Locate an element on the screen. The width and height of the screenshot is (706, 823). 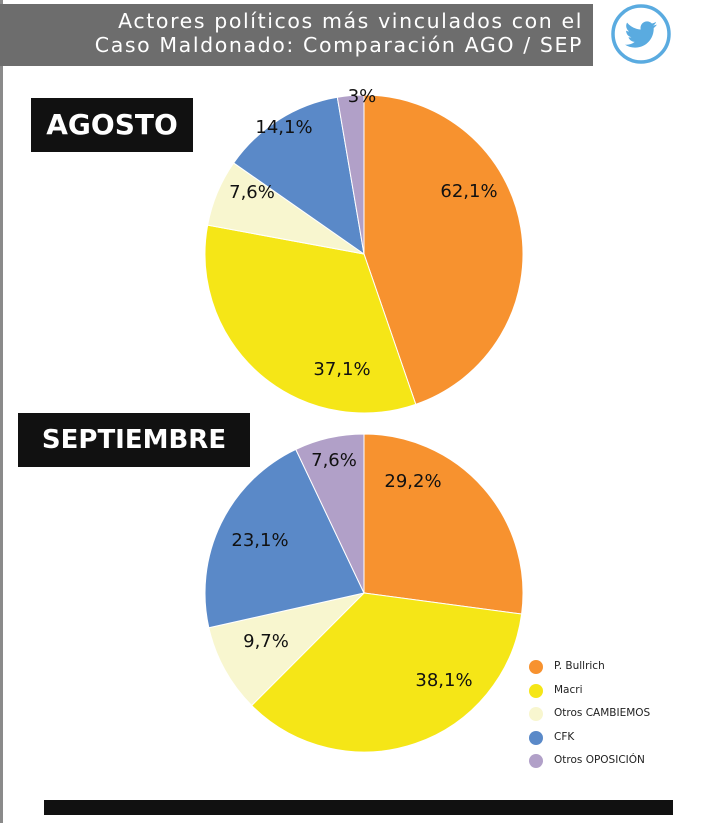
bottom-bar is located at coordinates (358, 807).